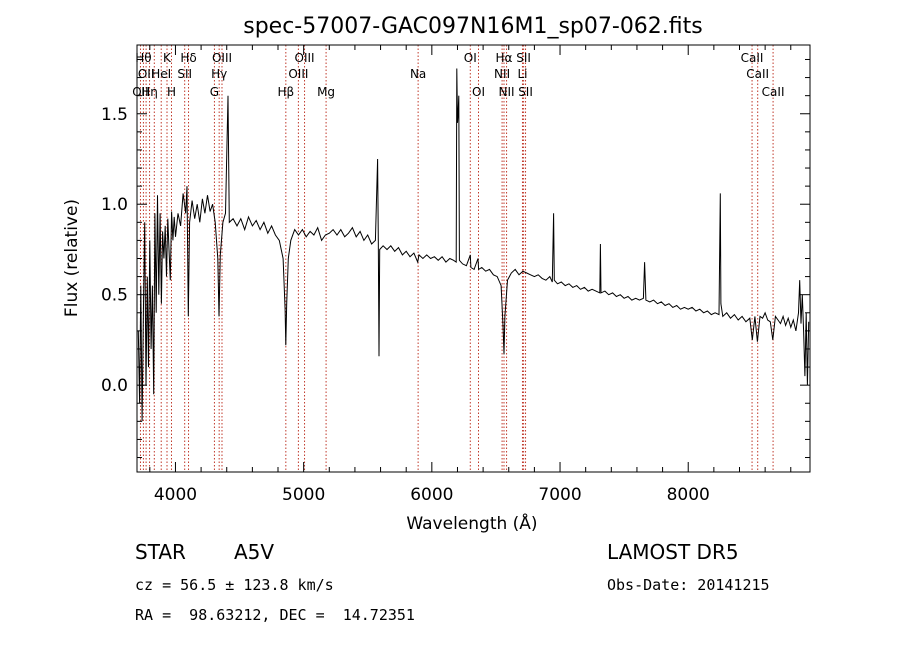  What do you see at coordinates (167, 58) in the screenshot?
I see `line-marker-label-6: K` at bounding box center [167, 58].